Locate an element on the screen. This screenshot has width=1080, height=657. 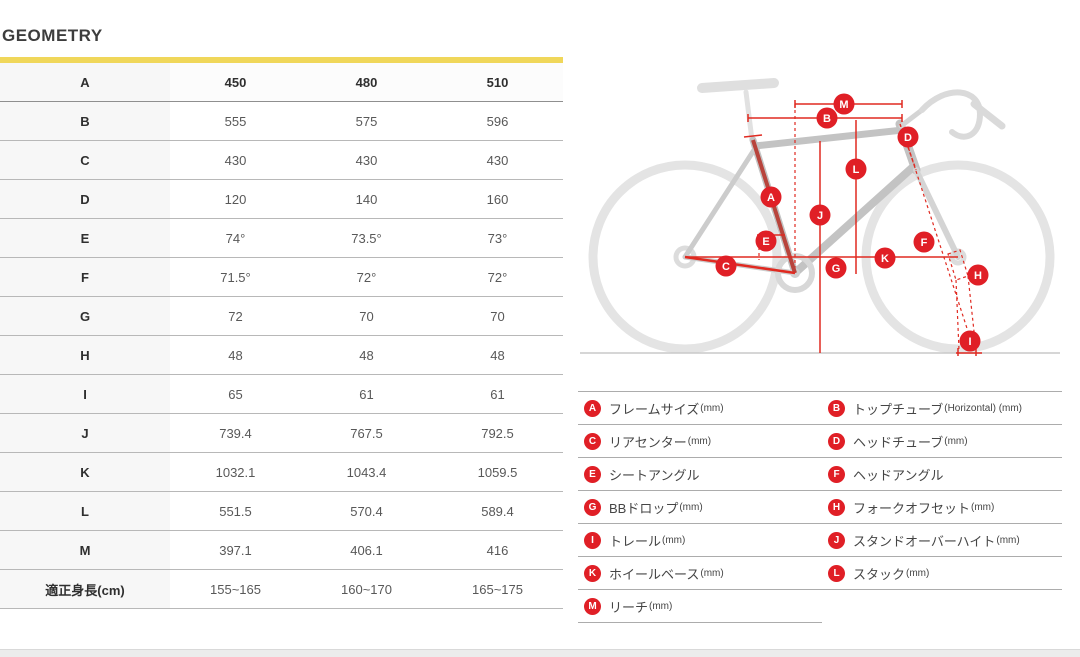
legend-item-unit: (Horizontal) (mm) is located at coordinates (983, 408).